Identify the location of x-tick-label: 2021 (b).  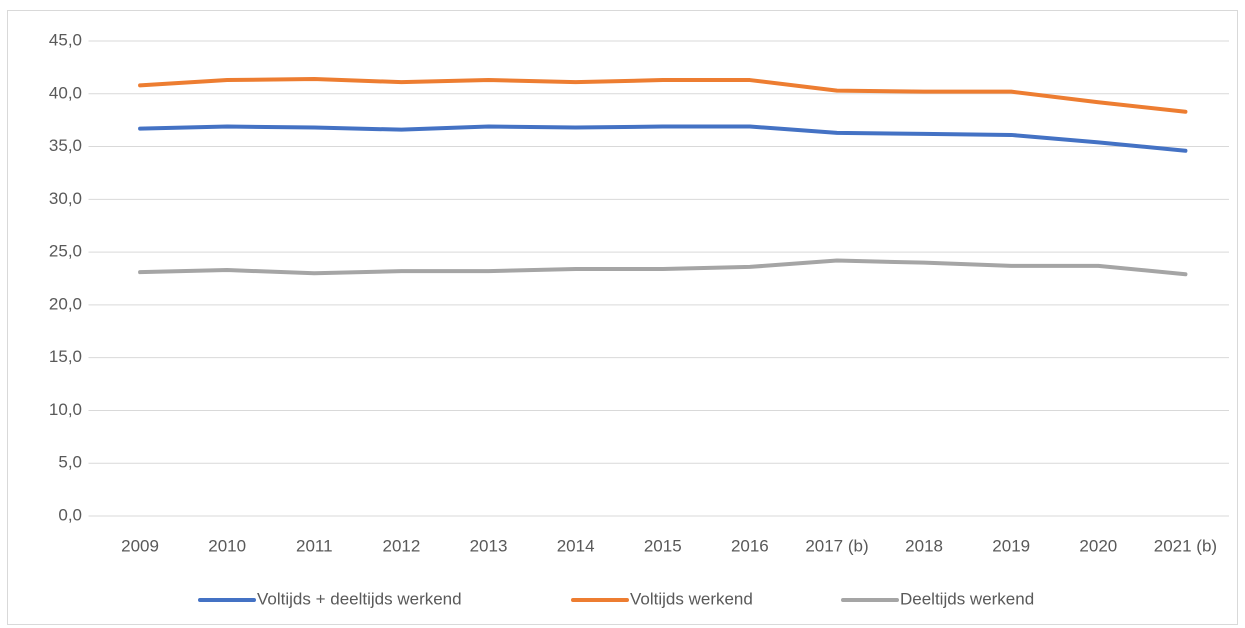
(1185, 545).